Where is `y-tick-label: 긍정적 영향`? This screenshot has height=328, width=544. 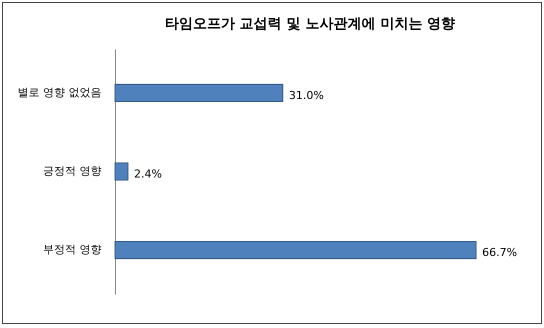
y-tick-label: 긍정적 영향 is located at coordinates (72, 171).